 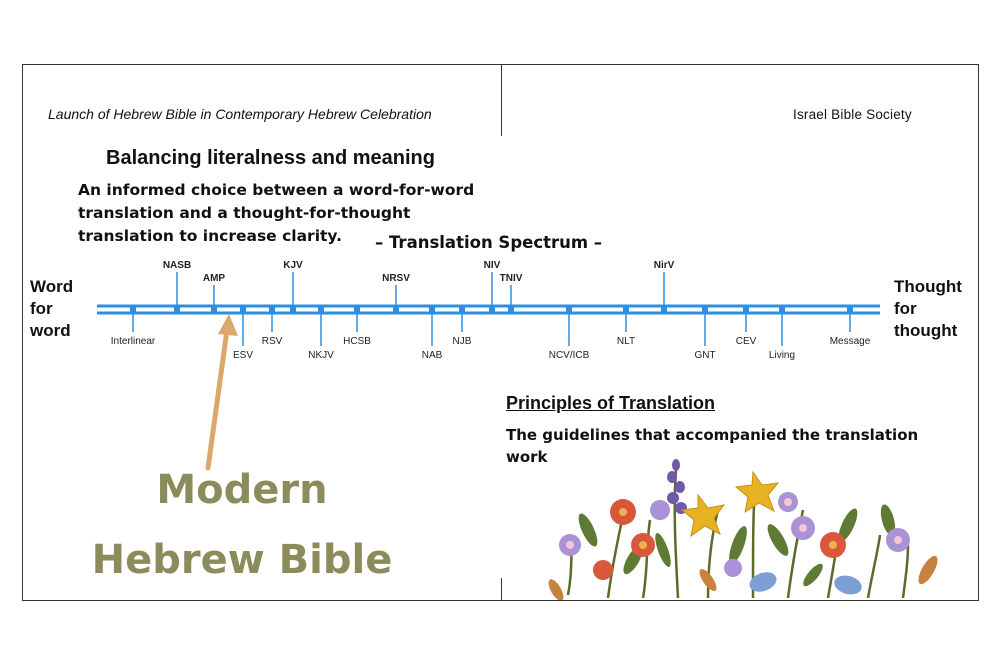 I want to click on translation-label-esv: ESV, so click(x=243, y=355).